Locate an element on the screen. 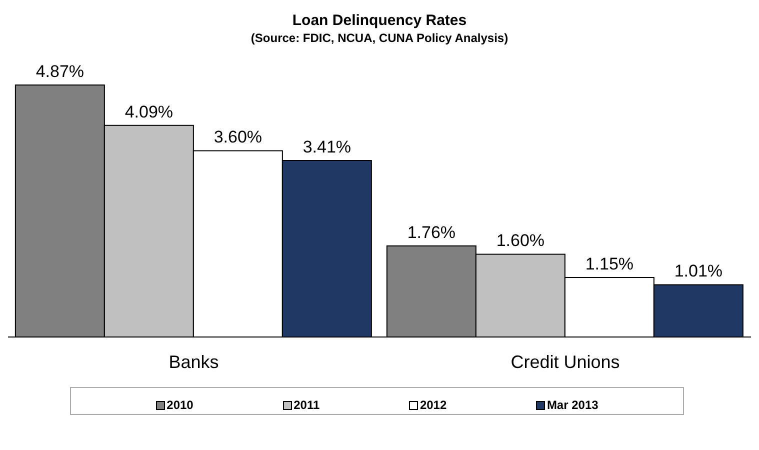 The height and width of the screenshot is (450, 759). chart-subtitle: (Source: FDIC, NCUA, CUNA Policy Analysis) is located at coordinates (380, 38).